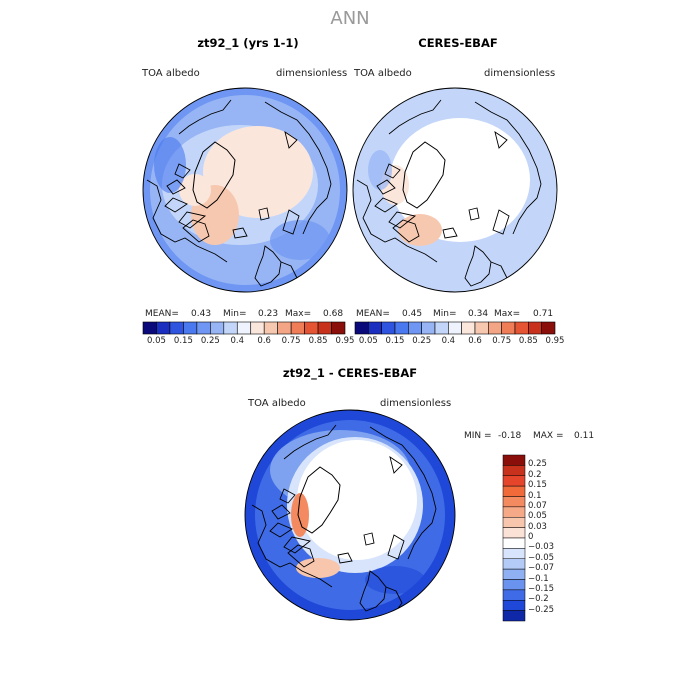  What do you see at coordinates (541, 588) in the screenshot?
I see `diff-colorbar-tick-label: −0.15` at bounding box center [541, 588].